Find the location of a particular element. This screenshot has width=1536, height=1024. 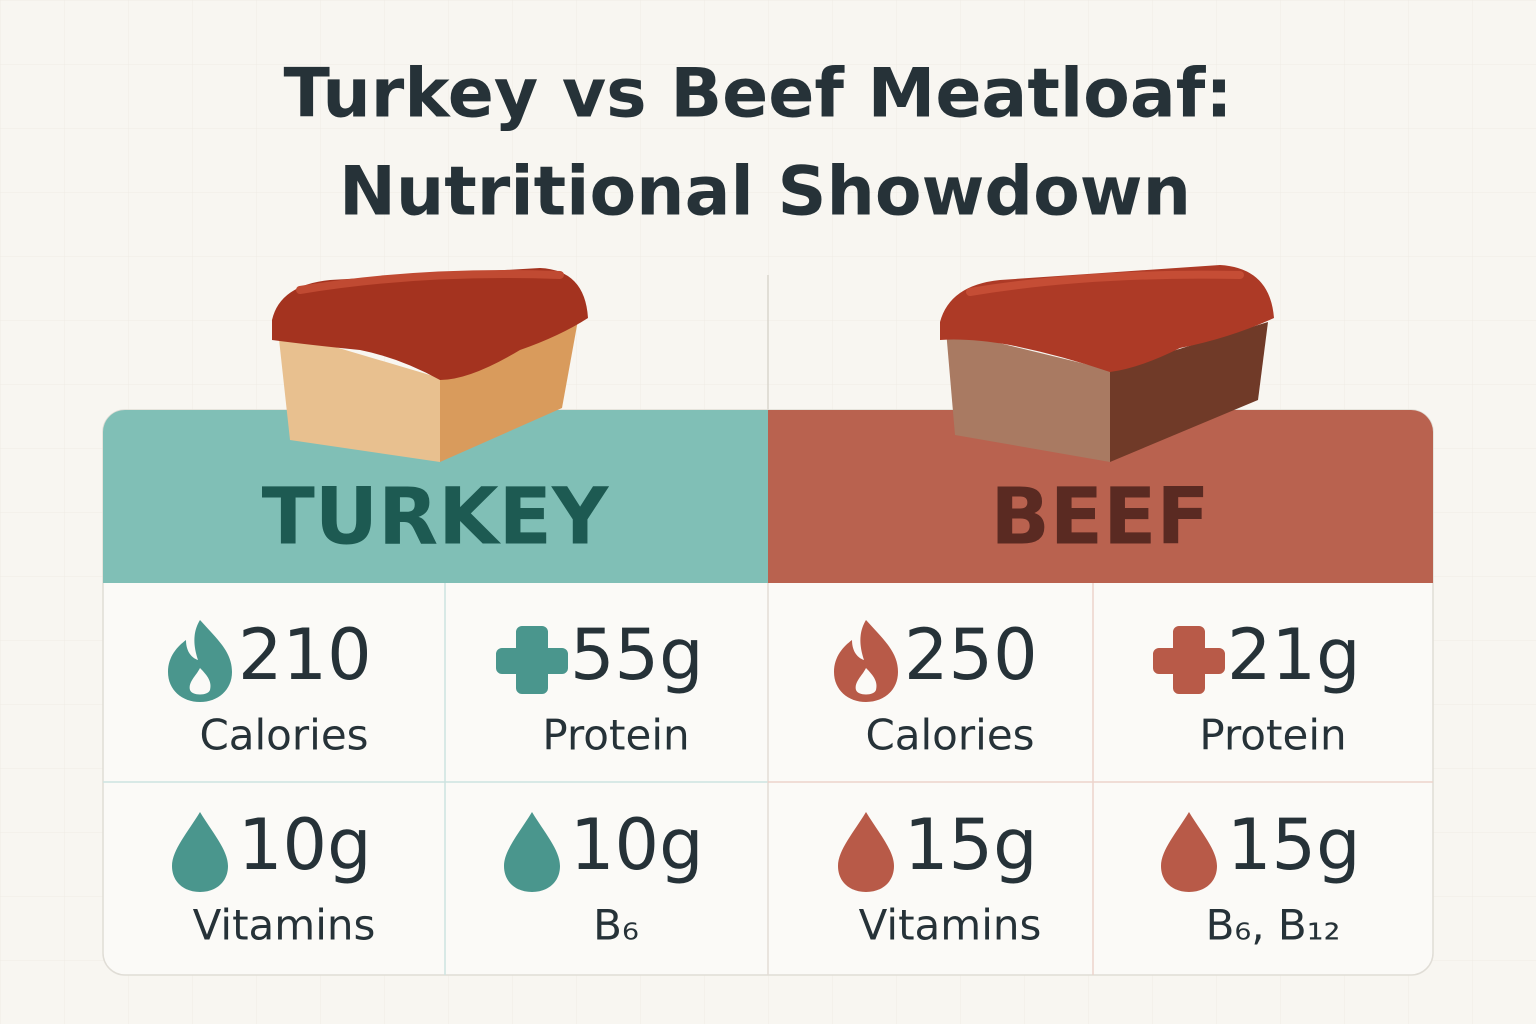

stat-label: B₆ is located at coordinates (616, 925).